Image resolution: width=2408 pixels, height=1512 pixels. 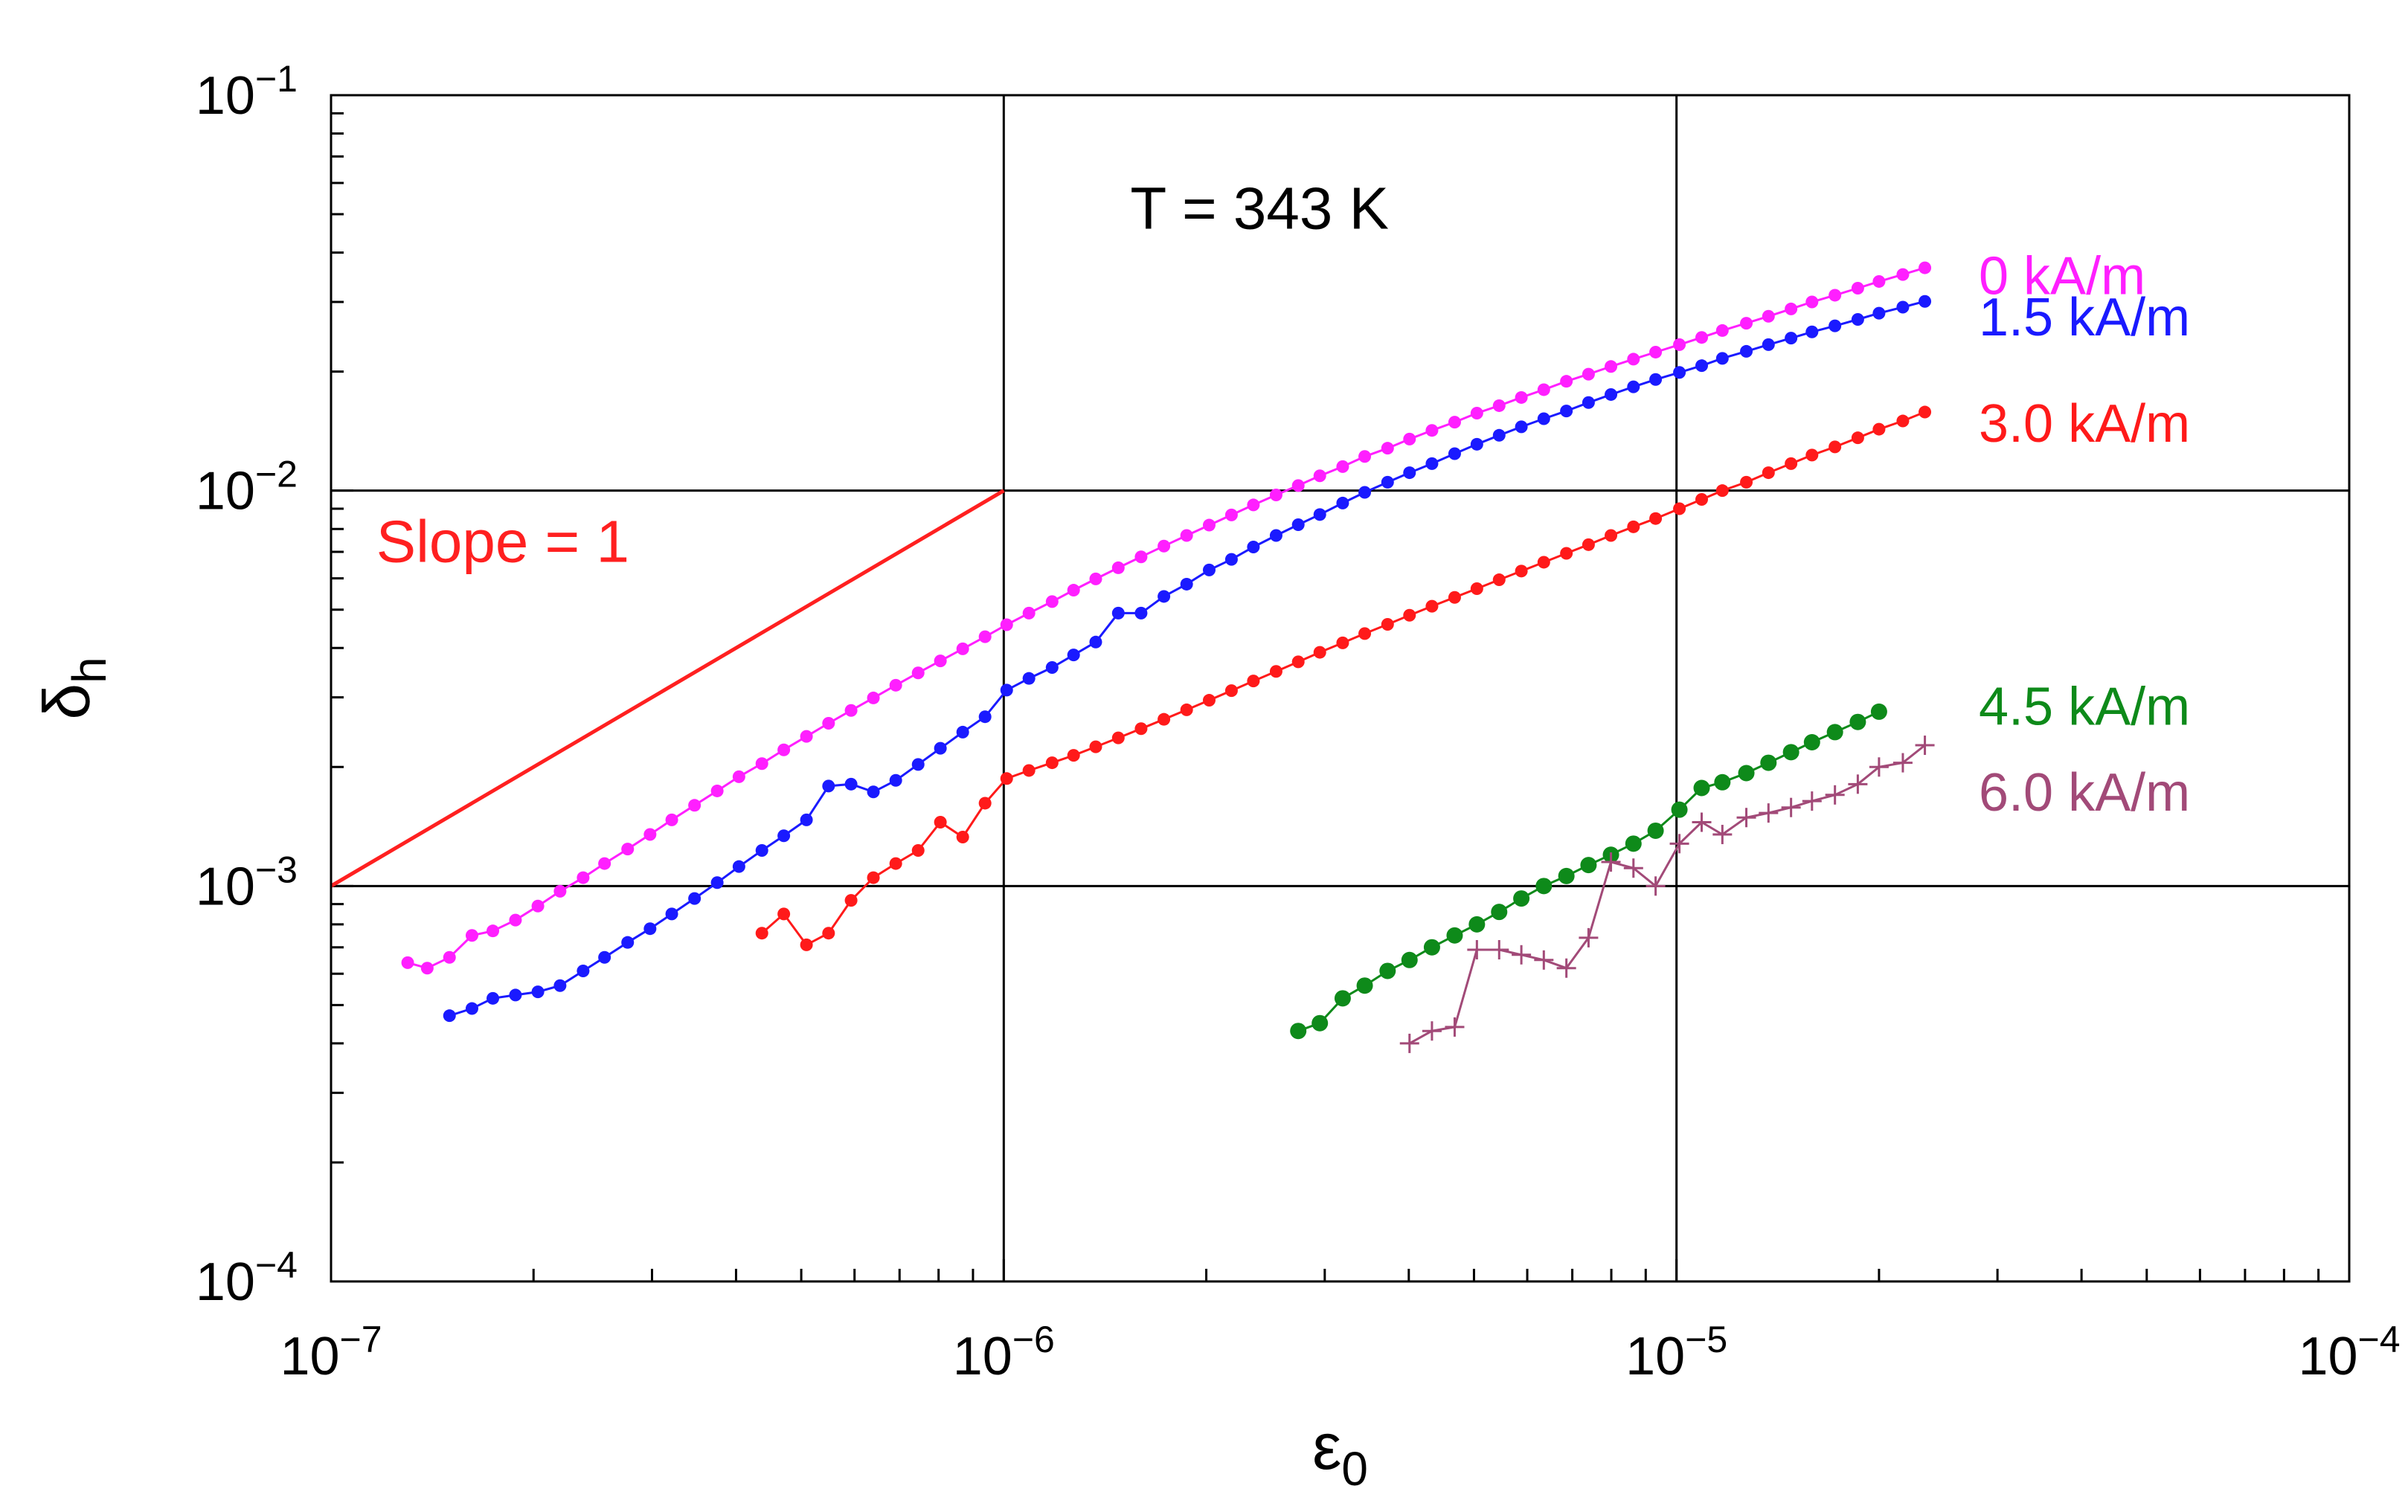 What do you see at coordinates (503, 542) in the screenshot?
I see `annotation: Slope = 1` at bounding box center [503, 542].